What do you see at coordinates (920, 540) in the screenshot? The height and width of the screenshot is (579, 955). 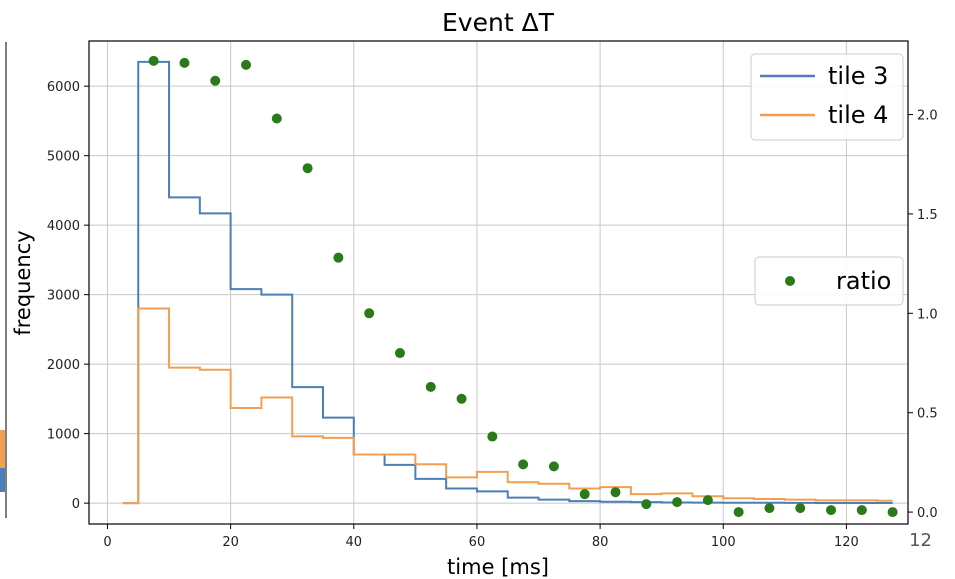 I see `page-number: 12` at bounding box center [920, 540].